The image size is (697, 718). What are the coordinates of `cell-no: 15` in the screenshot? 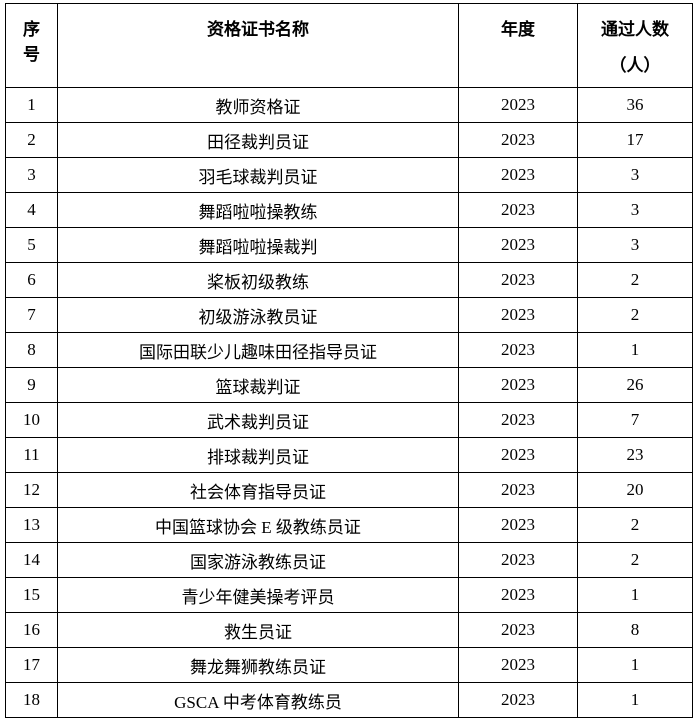 It's located at (31, 595).